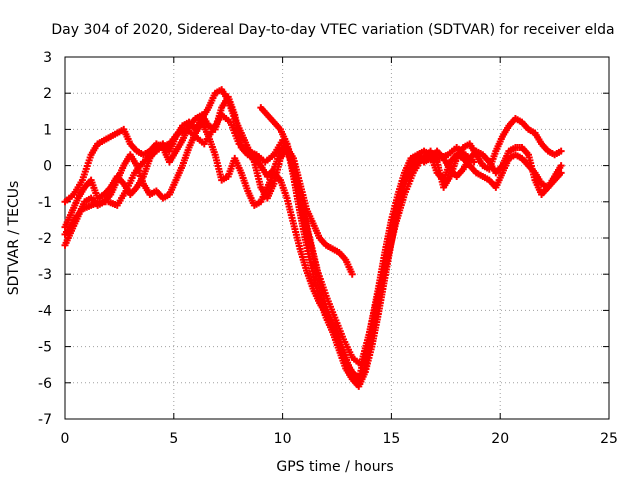  Describe the element at coordinates (283, 439) in the screenshot. I see `x-tick-label: 10` at that location.